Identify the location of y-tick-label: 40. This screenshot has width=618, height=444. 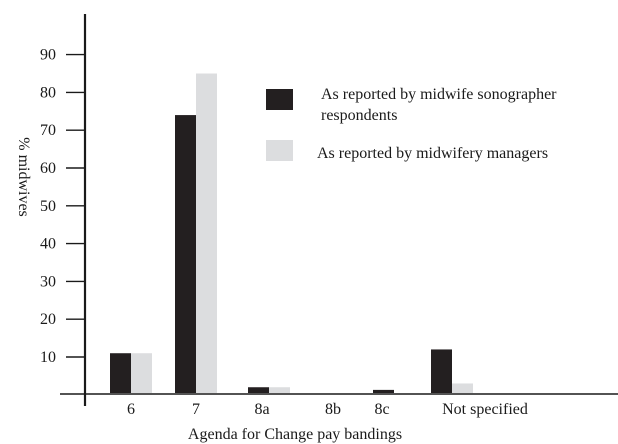
(48, 244).